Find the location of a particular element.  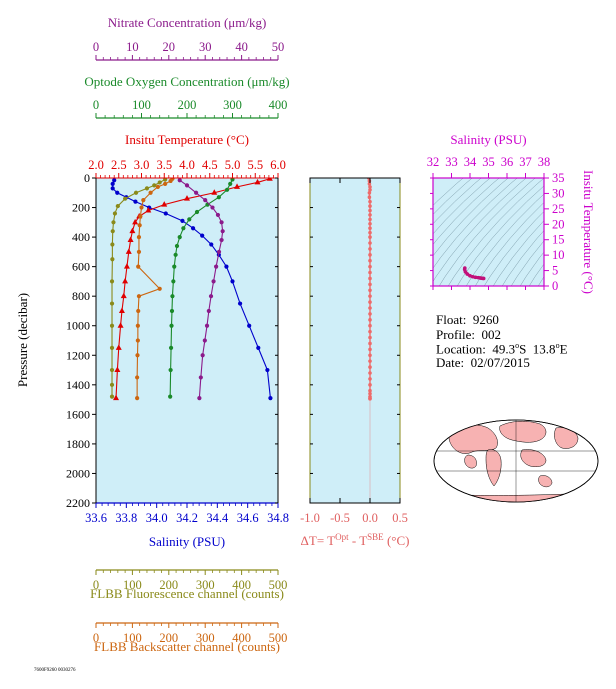

pressure-tick-label: 0 is located at coordinates (87, 178).